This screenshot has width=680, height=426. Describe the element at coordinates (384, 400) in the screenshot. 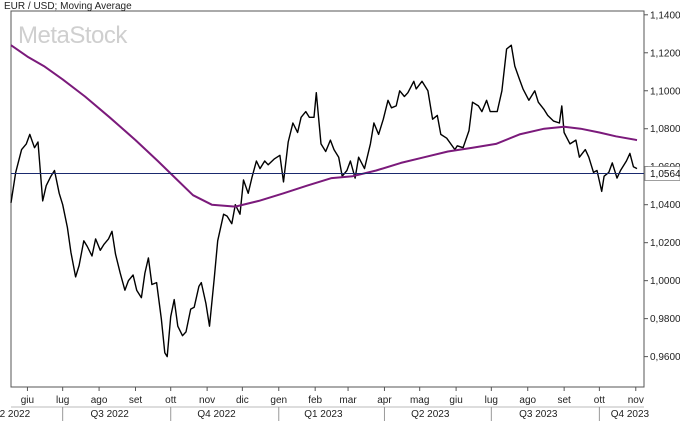

I see `x-tick-label: apr` at that location.